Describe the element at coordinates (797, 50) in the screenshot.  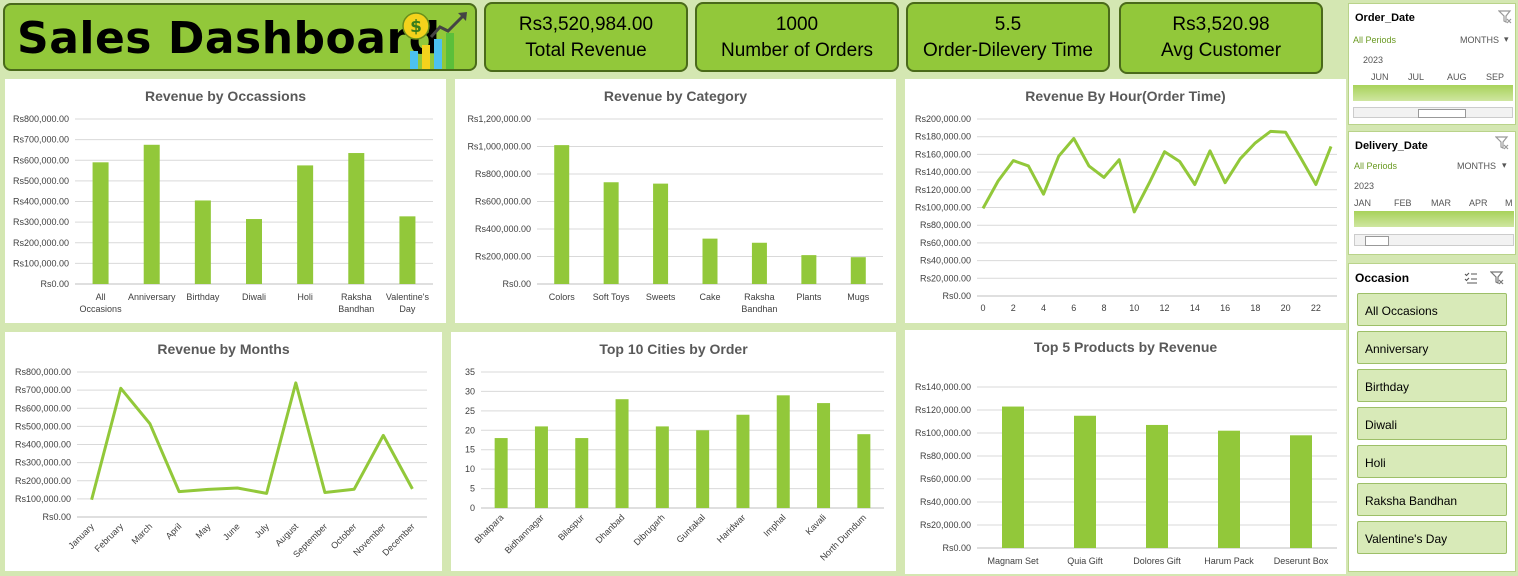
I see `kpi-label: Number of Orders` at that location.